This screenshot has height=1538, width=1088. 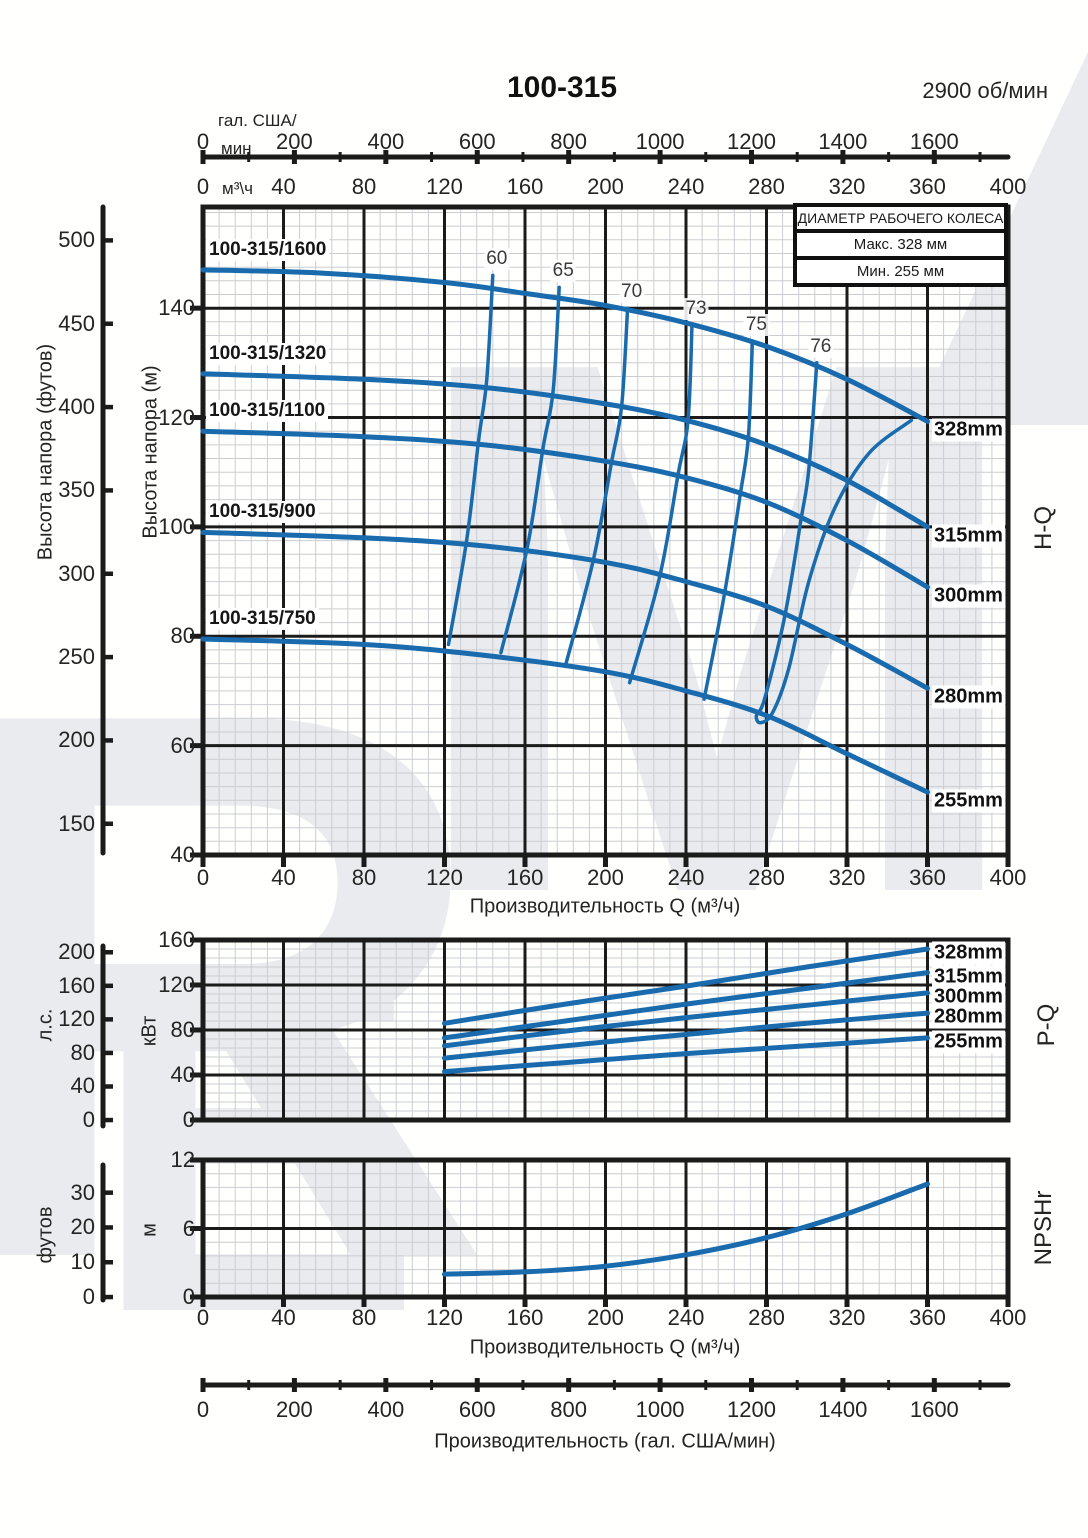 What do you see at coordinates (605, 1347) in the screenshot?
I see `npsh-x-axis-title: Производительность Q (м³/ч)` at bounding box center [605, 1347].